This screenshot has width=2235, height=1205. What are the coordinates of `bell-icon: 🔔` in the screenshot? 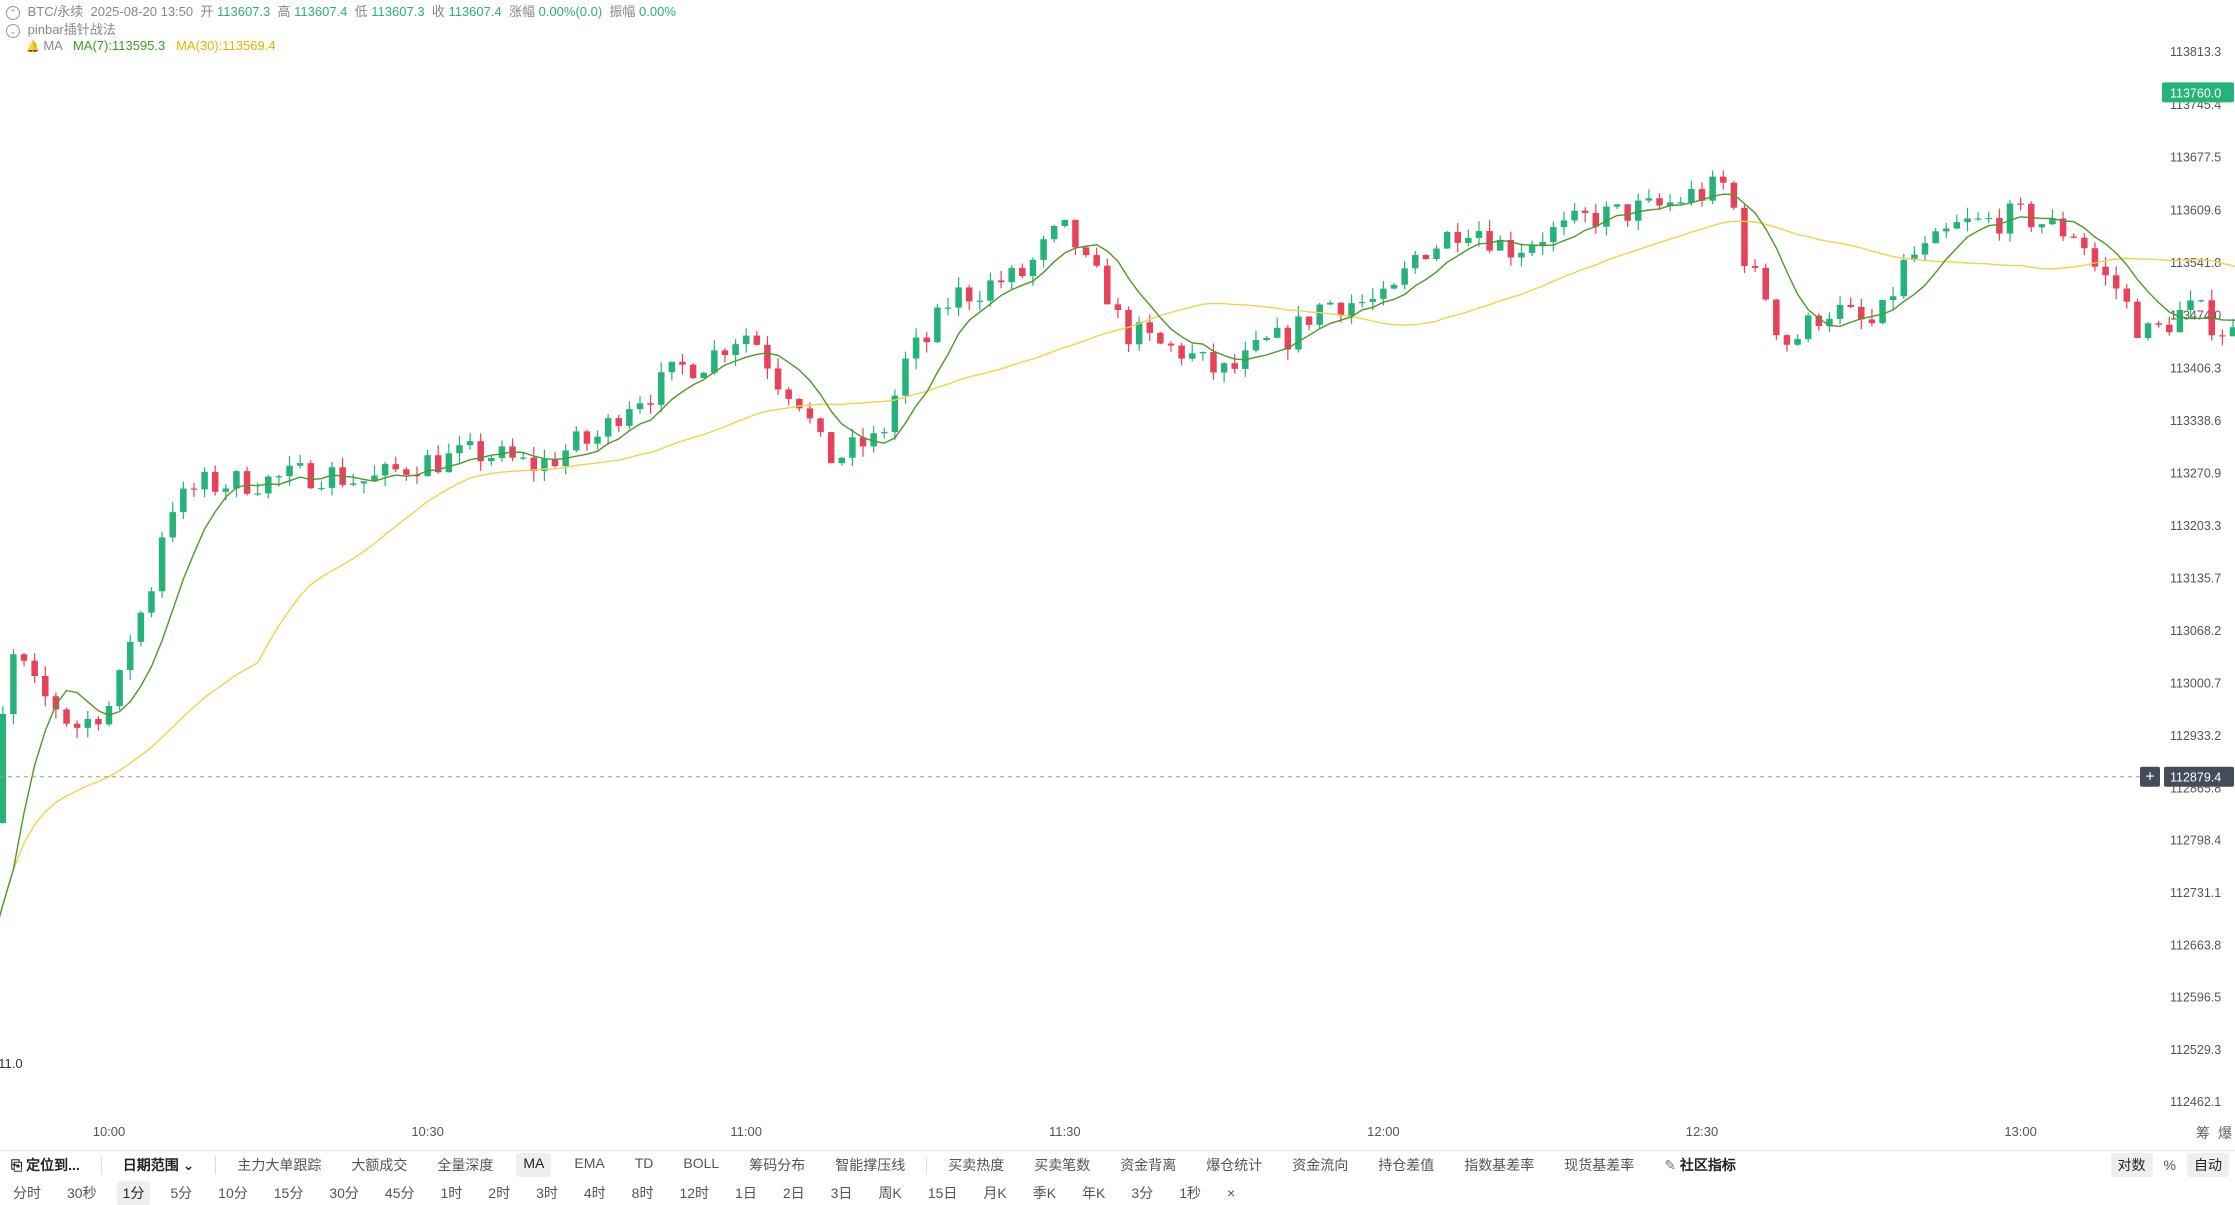 It's located at (33, 47).